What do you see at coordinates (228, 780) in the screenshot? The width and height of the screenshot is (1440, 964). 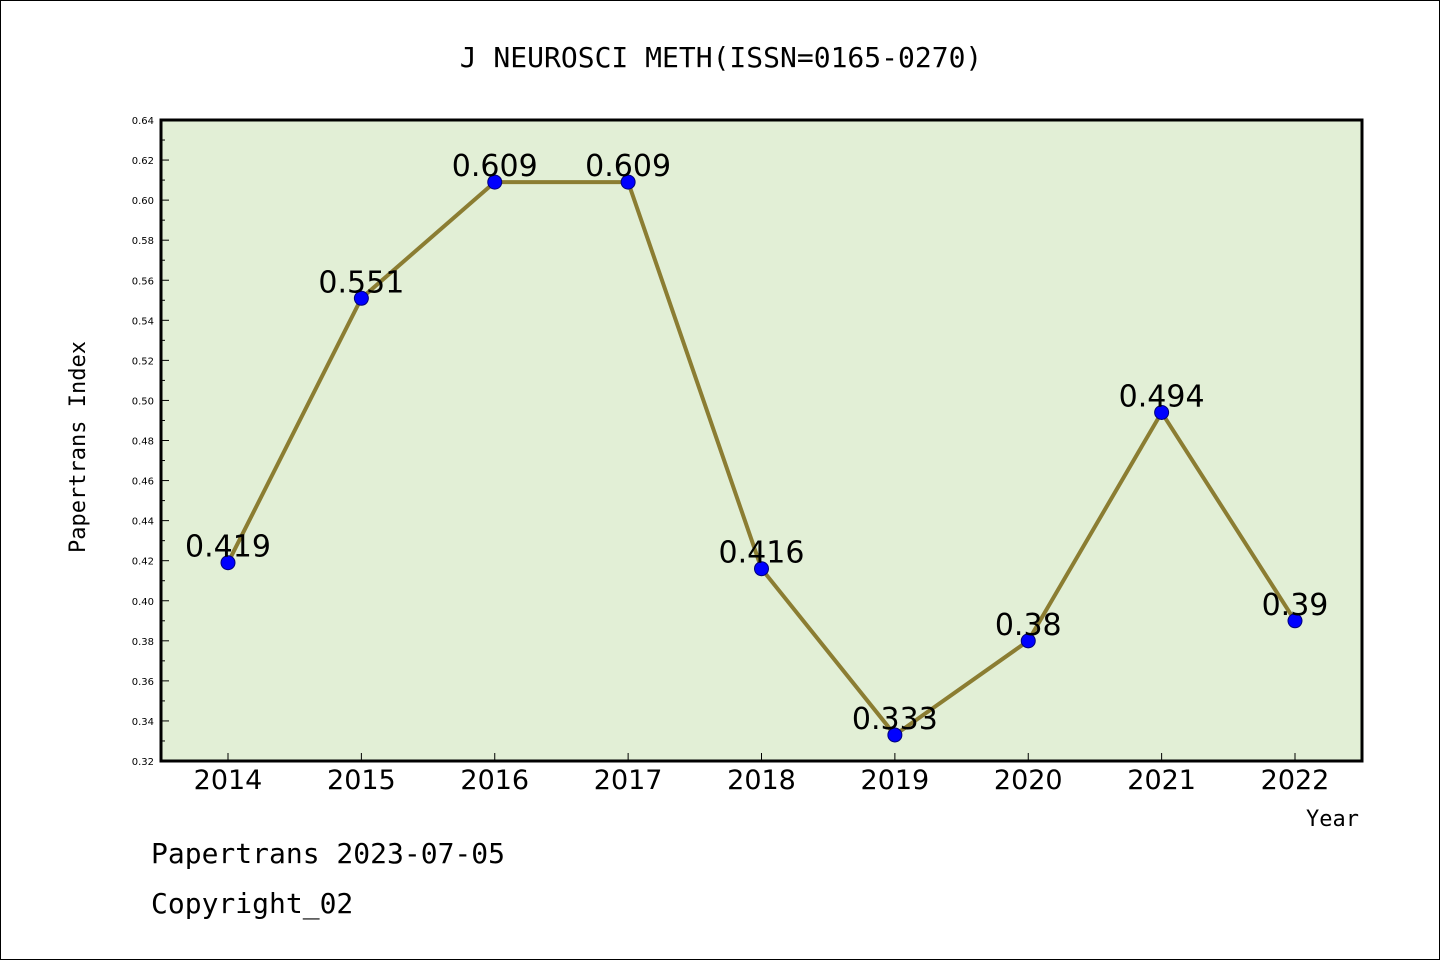 I see `x-tick-label: 2014` at bounding box center [228, 780].